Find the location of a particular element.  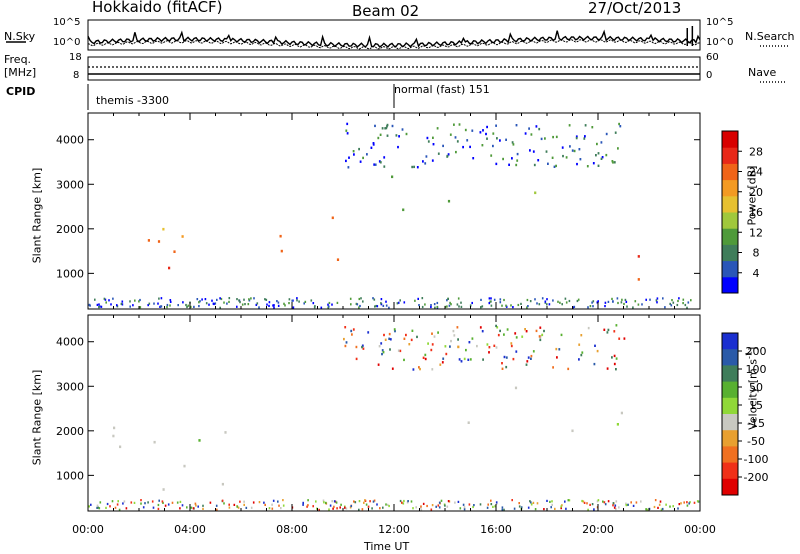

mhz-label: [MHz] is located at coordinates (20, 72).